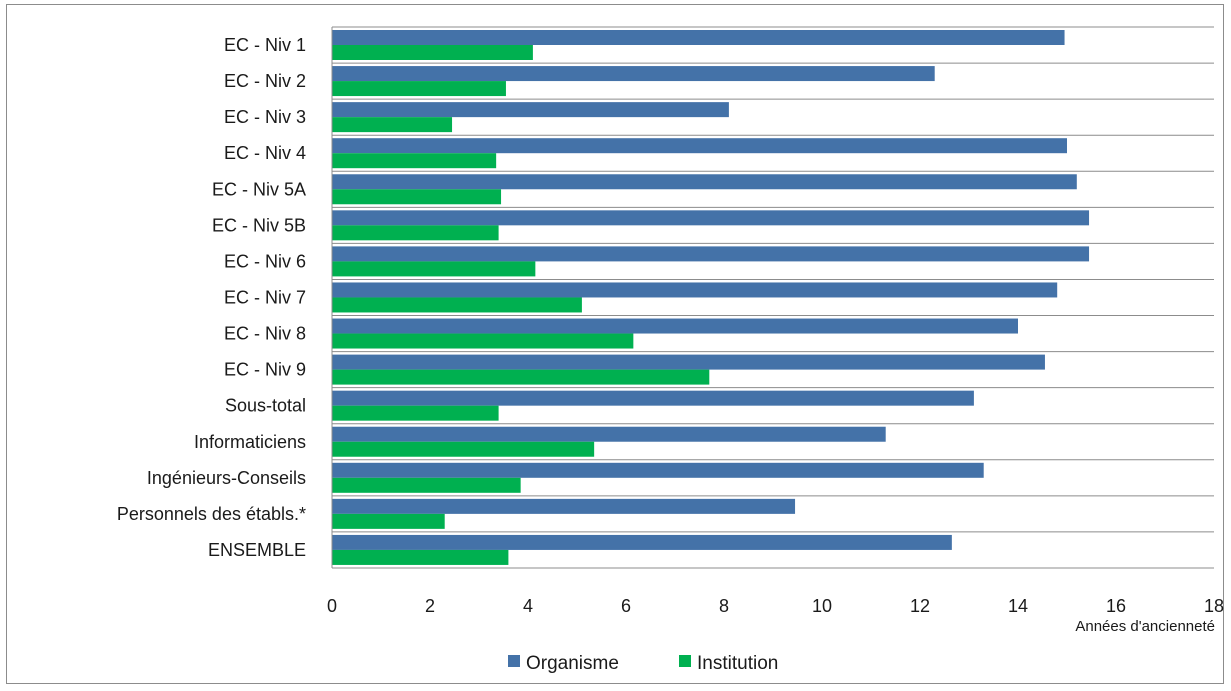 This screenshot has width=1231, height=691. Describe the element at coordinates (920, 606) in the screenshot. I see `x-tick-label: 12` at that location.